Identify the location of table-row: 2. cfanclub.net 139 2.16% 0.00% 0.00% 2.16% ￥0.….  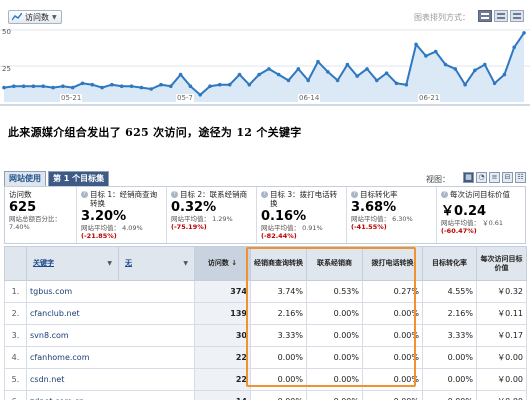
(265, 313).